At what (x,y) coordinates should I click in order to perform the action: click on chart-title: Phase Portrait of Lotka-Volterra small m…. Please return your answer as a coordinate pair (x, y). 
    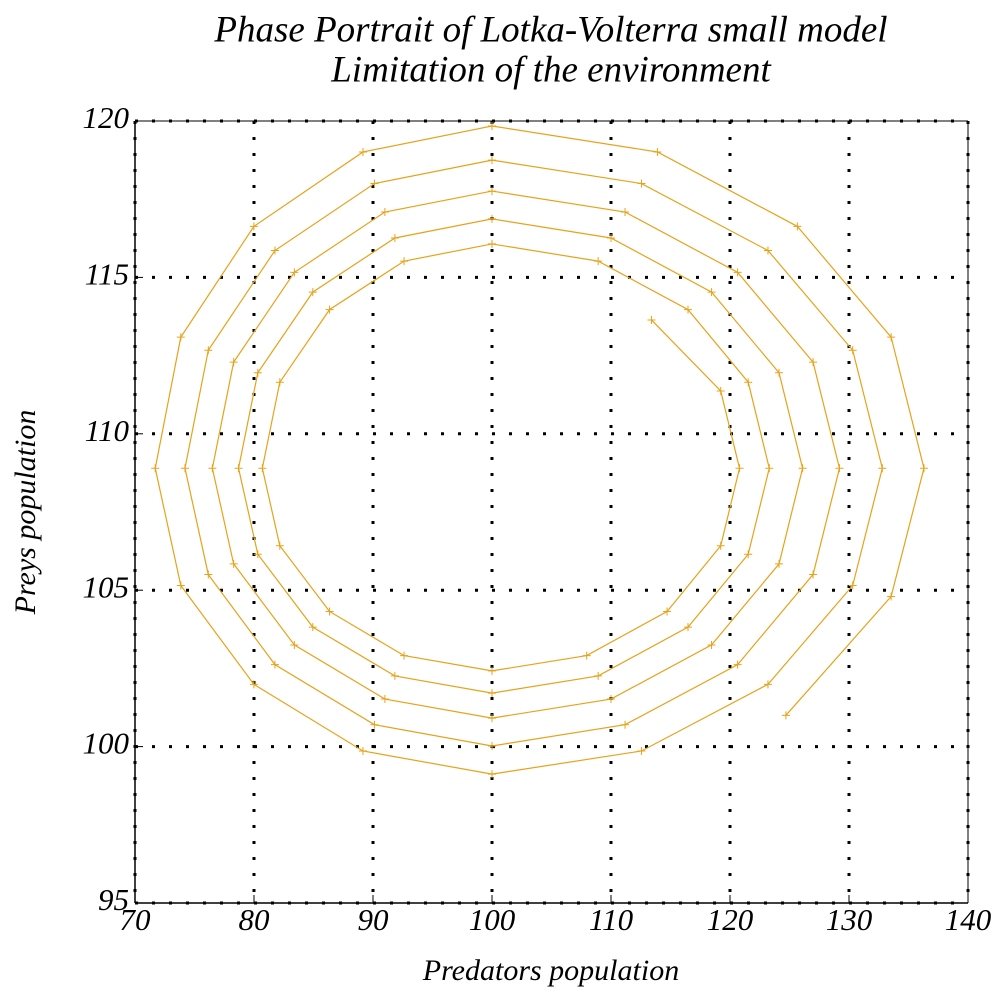
    Looking at the image, I should click on (550, 29).